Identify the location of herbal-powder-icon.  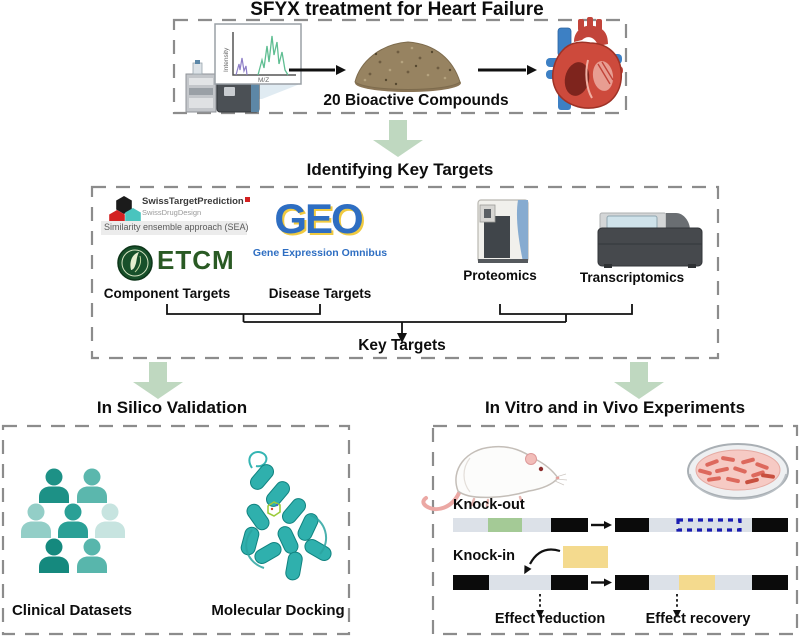
(407, 66).